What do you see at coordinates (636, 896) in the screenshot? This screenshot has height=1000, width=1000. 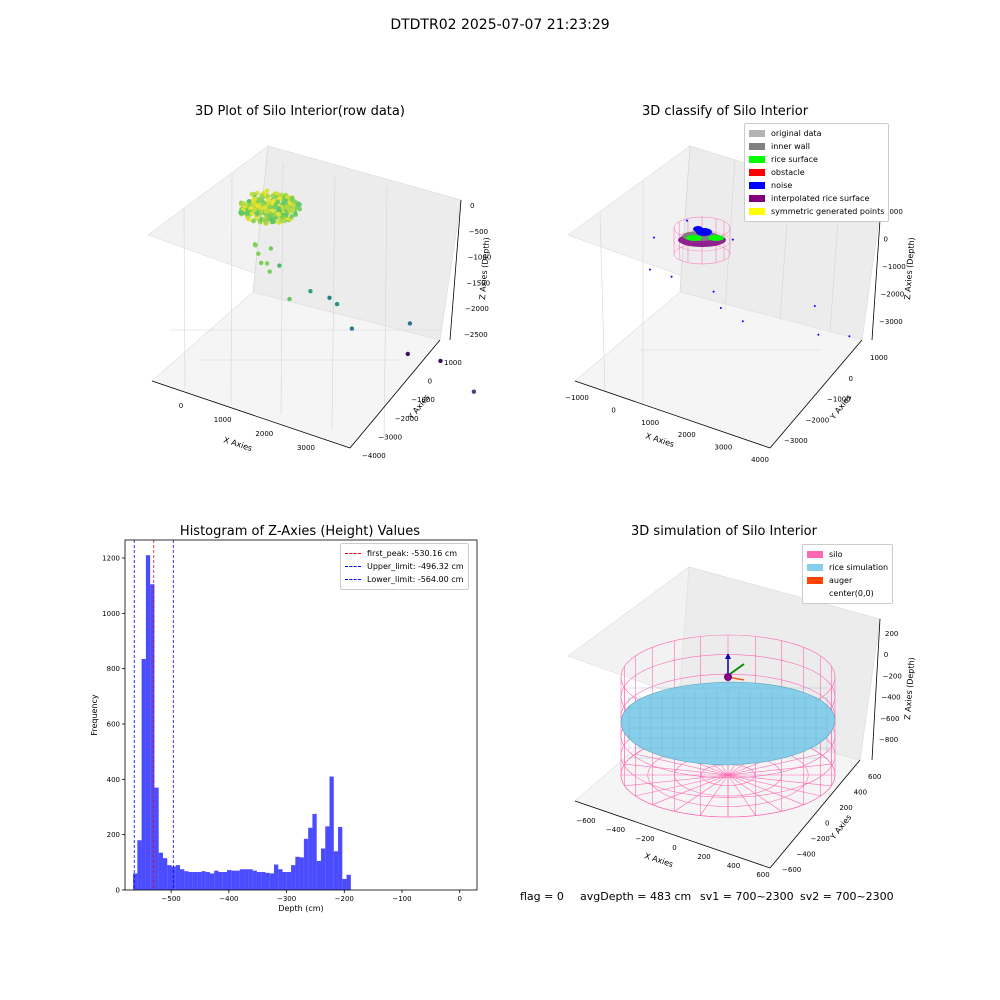 I see `avg-depth-text: avgDepth = 483 cm` at bounding box center [636, 896].